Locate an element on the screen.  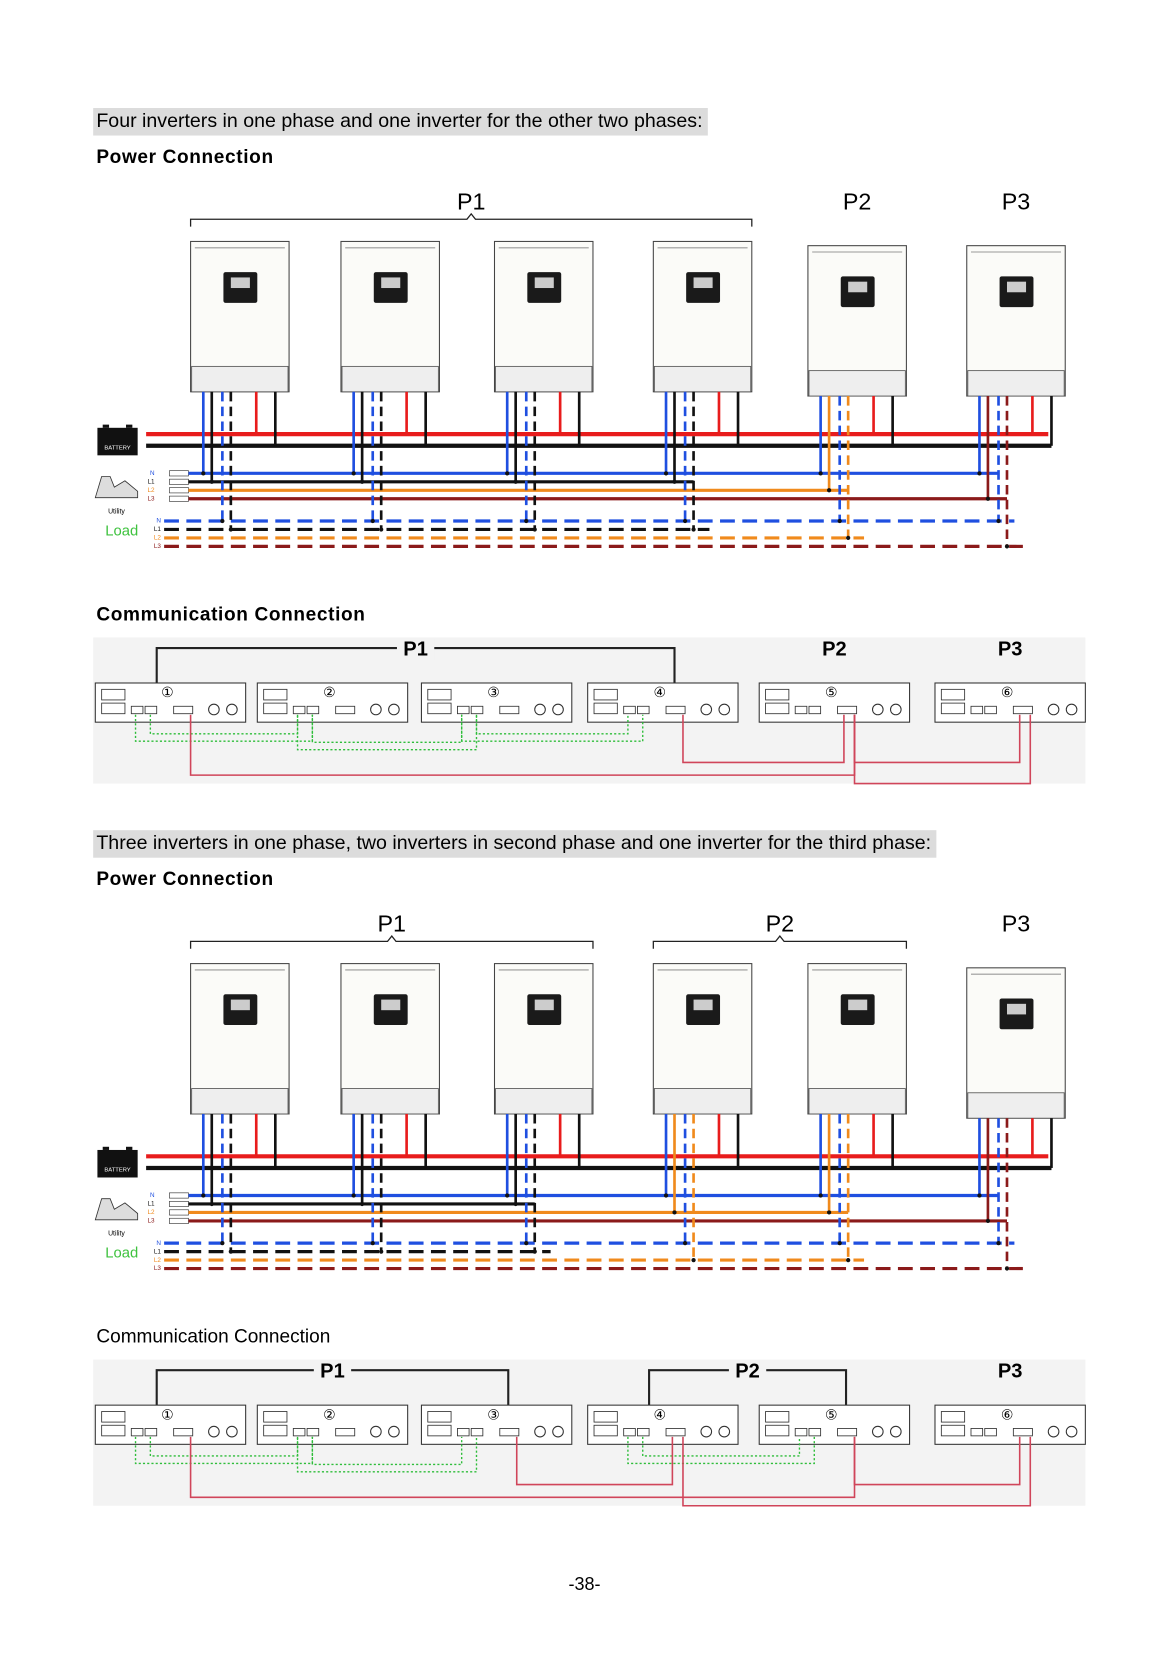
utility-line-label: L3 is located at coordinates (152, 1221).